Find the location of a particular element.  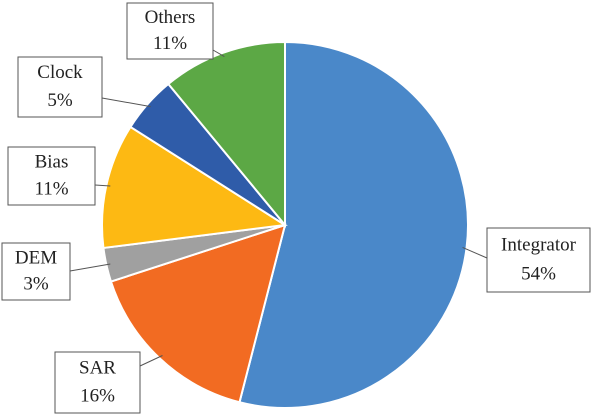

slice-label: Bias is located at coordinates (52, 162).